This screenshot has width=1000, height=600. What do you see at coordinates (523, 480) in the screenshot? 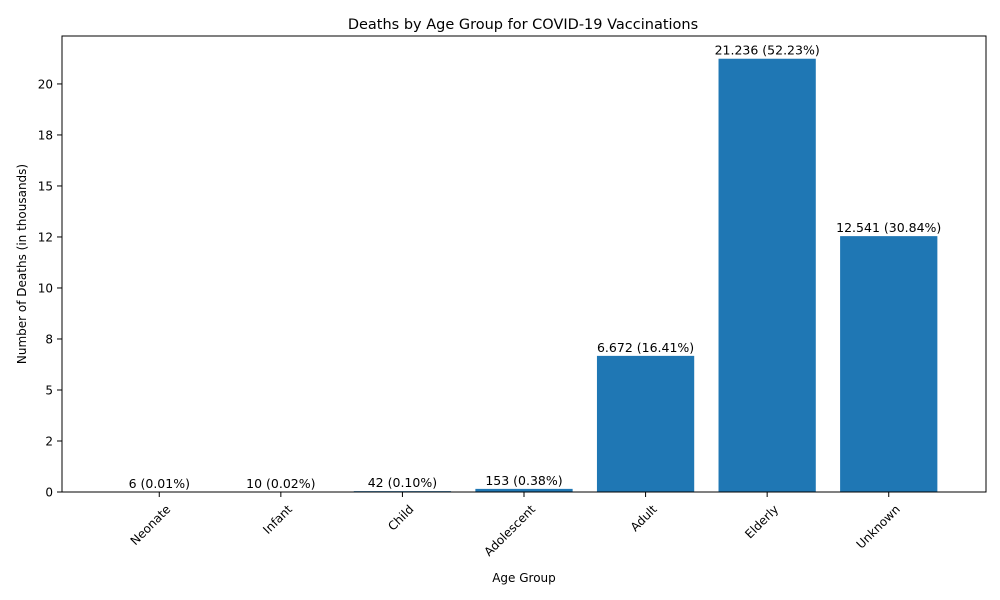
I see `data-label-adolescent: 153 (0.38%)` at bounding box center [523, 480].